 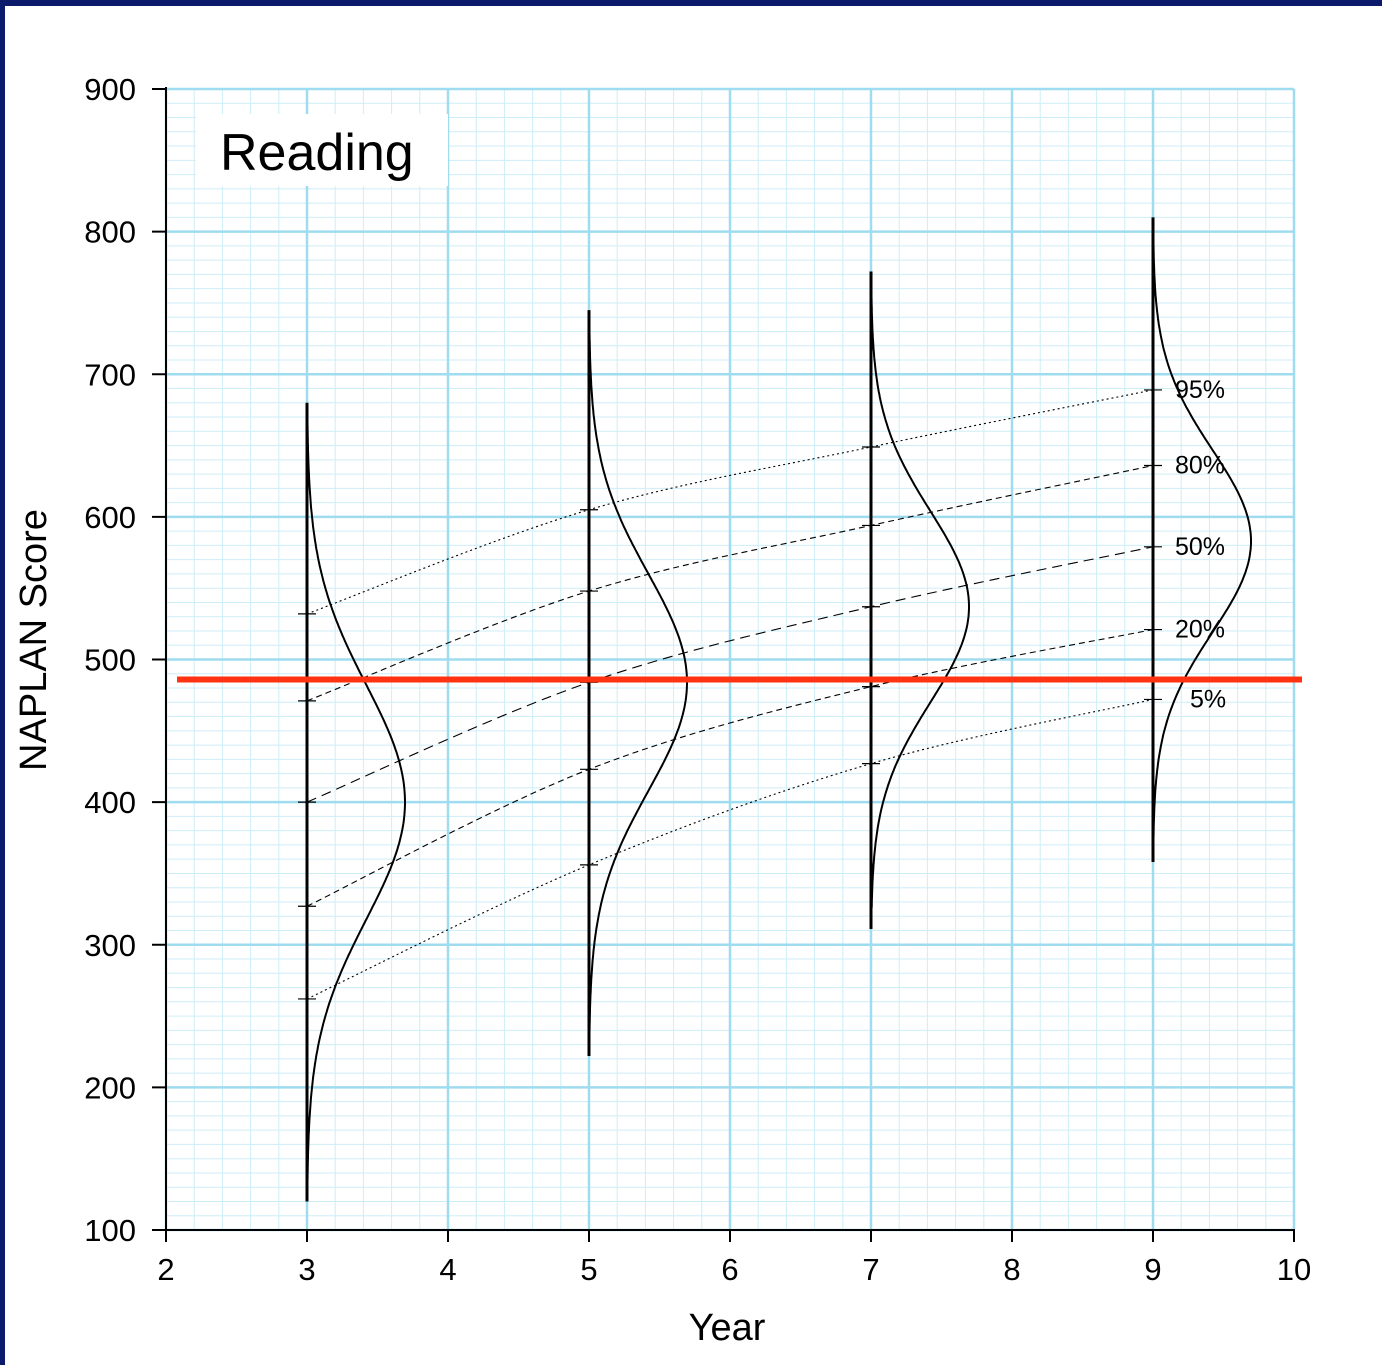 I want to click on y-tick-label: 600, so click(x=110, y=517).